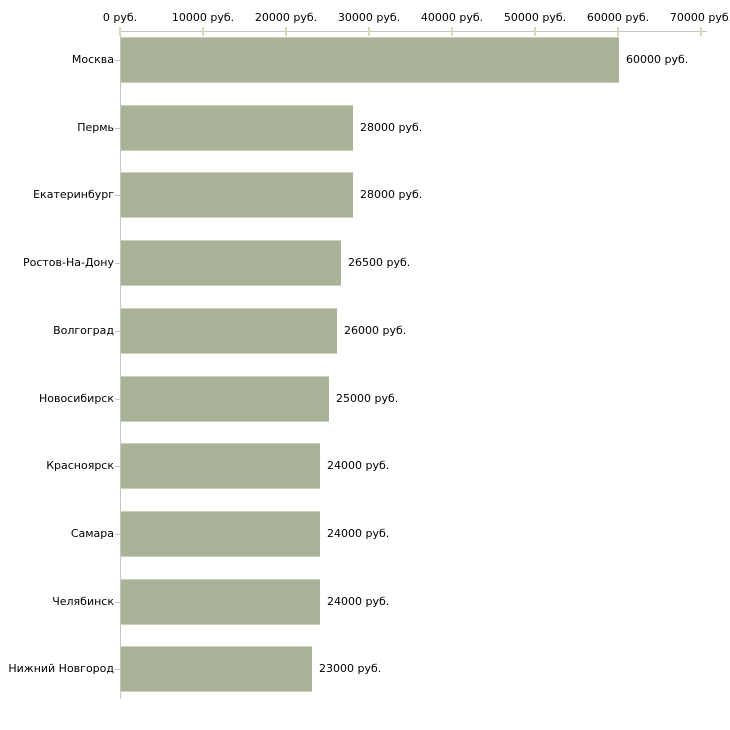 This screenshot has height=730, width=730. What do you see at coordinates (699, 17) in the screenshot?
I see `x-tick-label: 70000 руб.` at bounding box center [699, 17].